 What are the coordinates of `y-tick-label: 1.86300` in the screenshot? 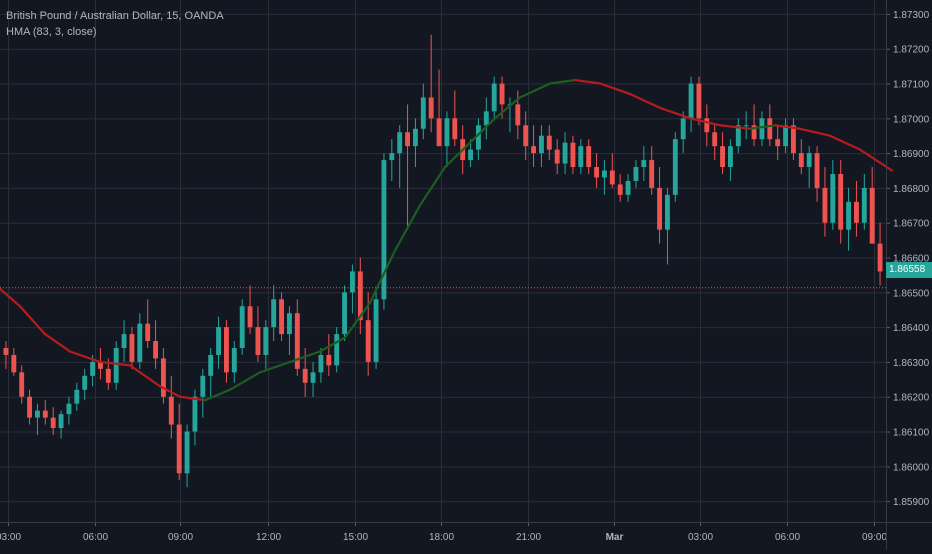 It's located at (911, 363).